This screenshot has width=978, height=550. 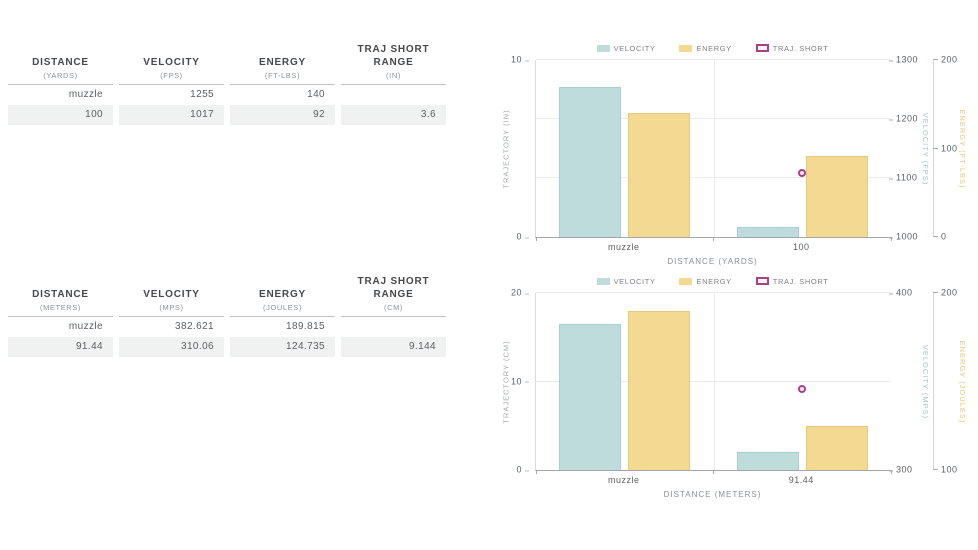 I want to click on table-cell: 1017, so click(x=171, y=115).